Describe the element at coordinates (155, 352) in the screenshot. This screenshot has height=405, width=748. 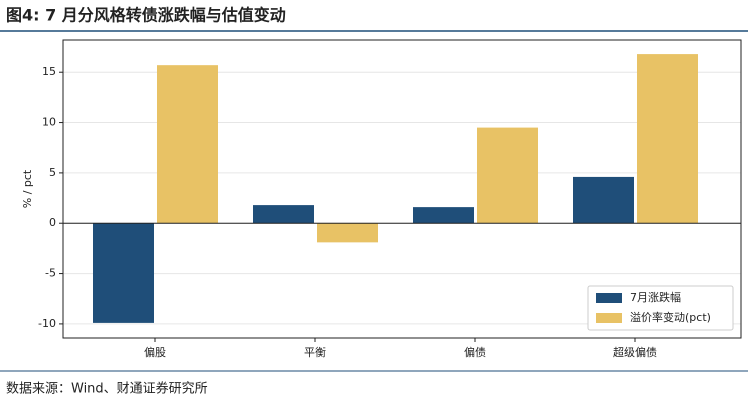
I see `x-tick-label: 偏股` at that location.